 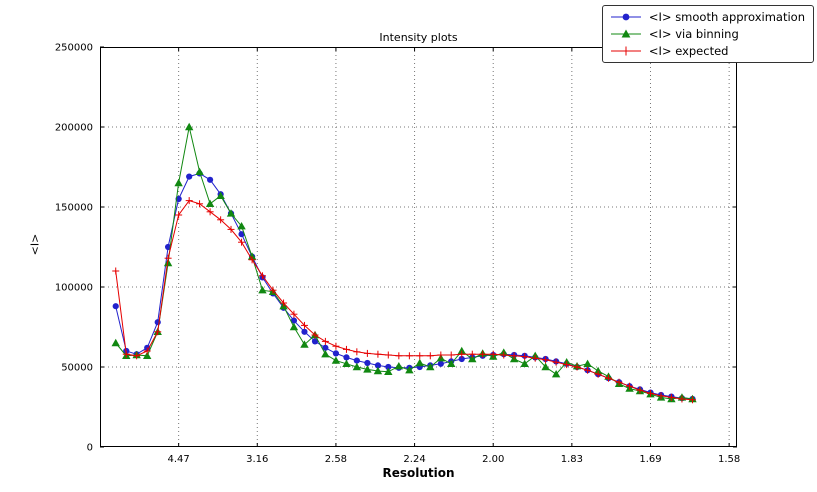 I want to click on y-tick-label: 100000, so click(x=74, y=288).